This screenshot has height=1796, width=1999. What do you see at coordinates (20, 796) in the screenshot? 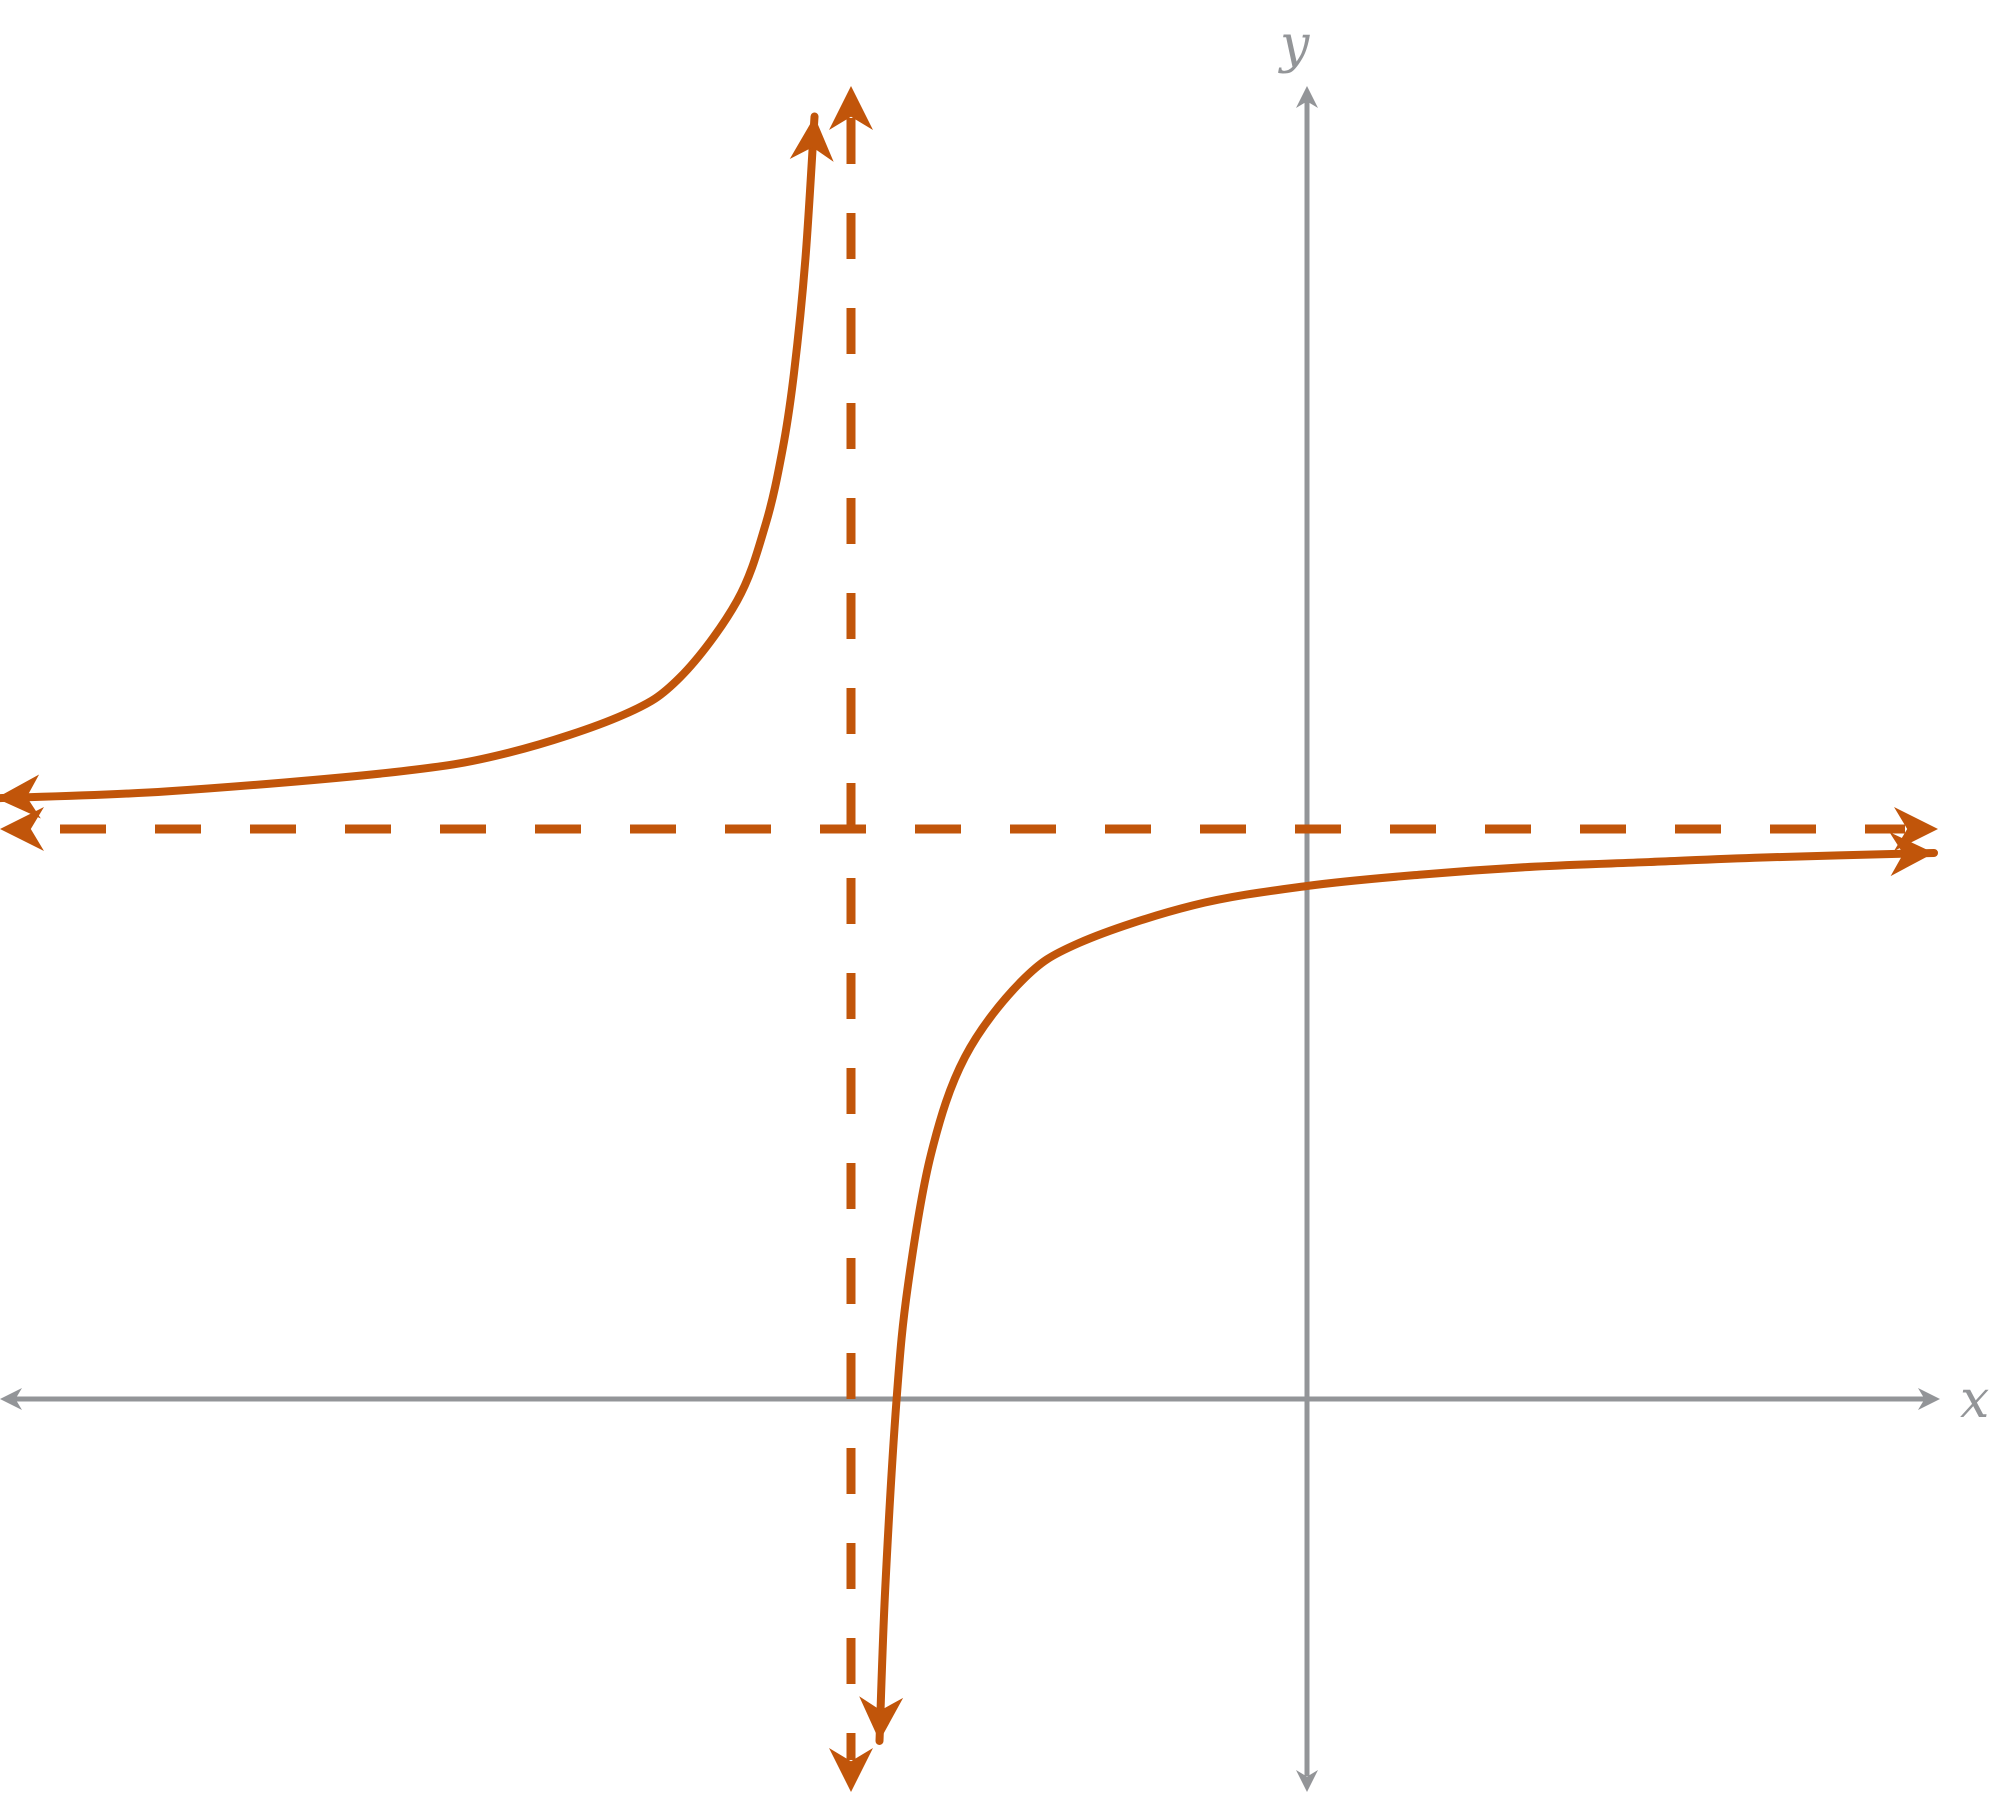
I see `curve-left-arrow-start` at bounding box center [20, 796].